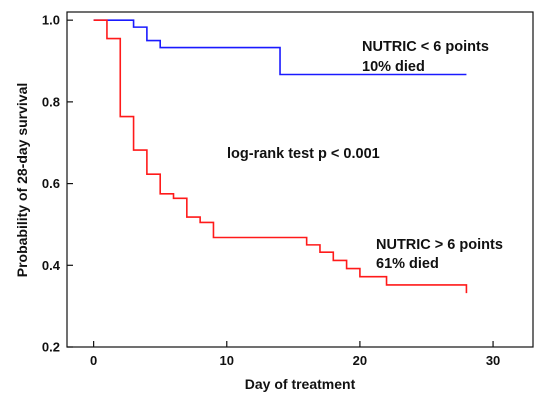 This screenshot has height=400, width=550. Describe the element at coordinates (303, 154) in the screenshot. I see `annotation-logrank: log-rank test p < 0.001` at that location.